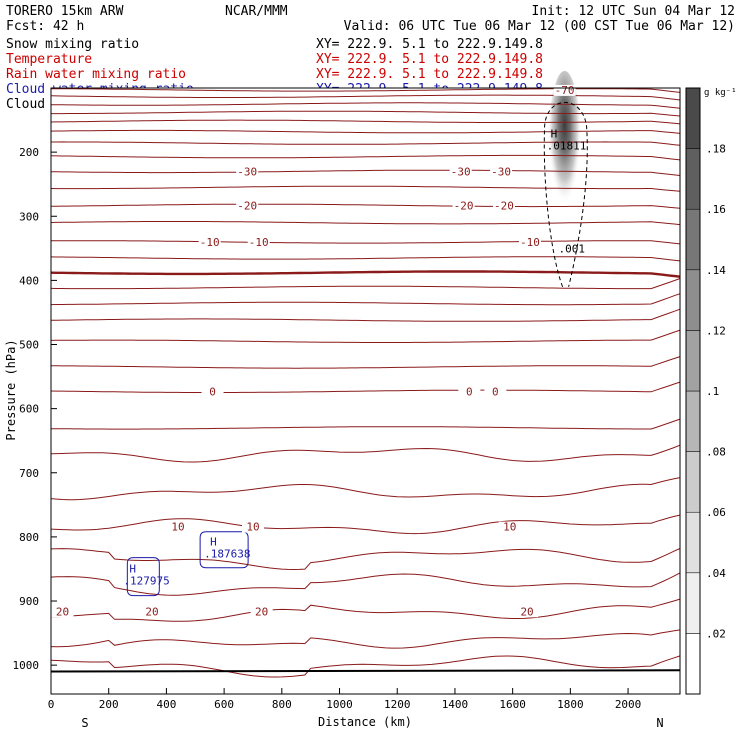 The height and width of the screenshot is (740, 740). What do you see at coordinates (187, 564) in the screenshot?
I see `cloud-water-contours` at bounding box center [187, 564].